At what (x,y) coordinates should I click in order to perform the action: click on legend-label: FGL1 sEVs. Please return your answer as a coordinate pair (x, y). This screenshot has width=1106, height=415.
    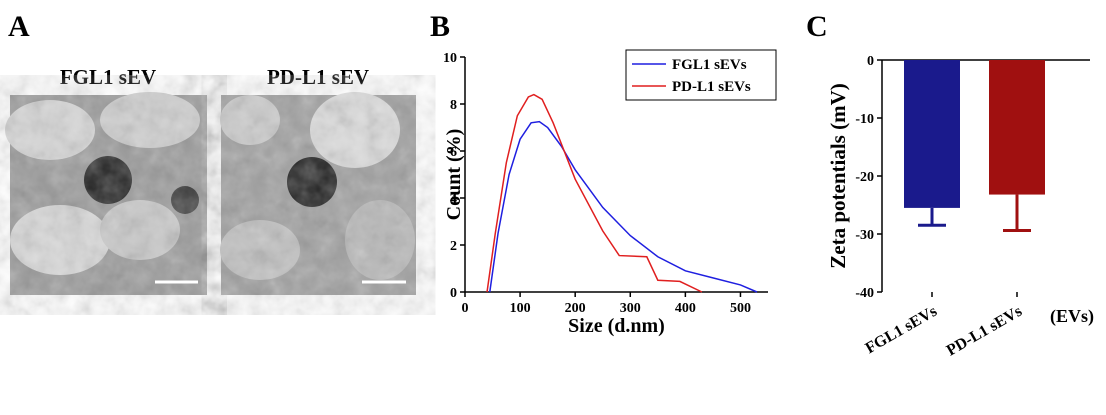
    Looking at the image, I should click on (709, 65).